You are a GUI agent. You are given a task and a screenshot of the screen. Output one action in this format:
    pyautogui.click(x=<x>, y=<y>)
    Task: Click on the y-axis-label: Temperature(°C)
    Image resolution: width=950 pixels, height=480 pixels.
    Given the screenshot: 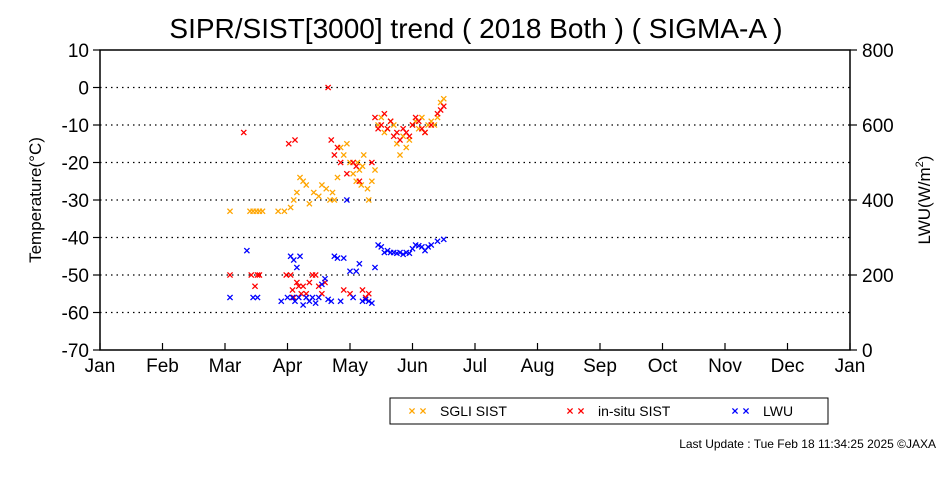 What is the action you would take?
    pyautogui.click(x=35, y=200)
    